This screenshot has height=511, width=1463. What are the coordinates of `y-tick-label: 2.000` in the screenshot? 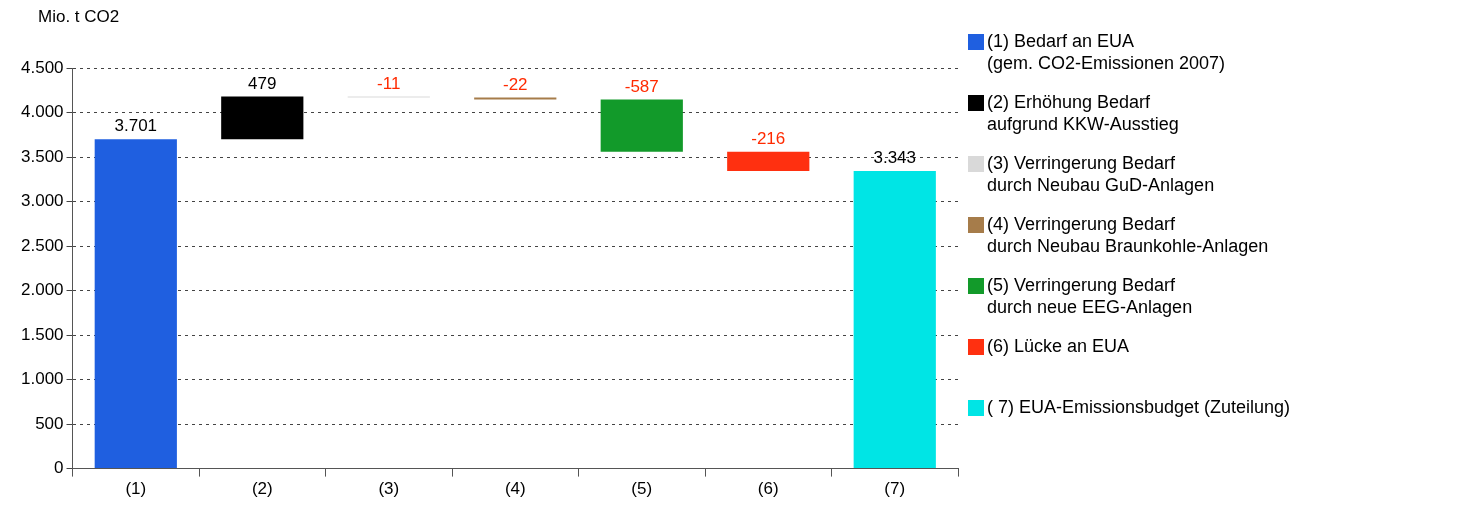 It's located at (42, 290).